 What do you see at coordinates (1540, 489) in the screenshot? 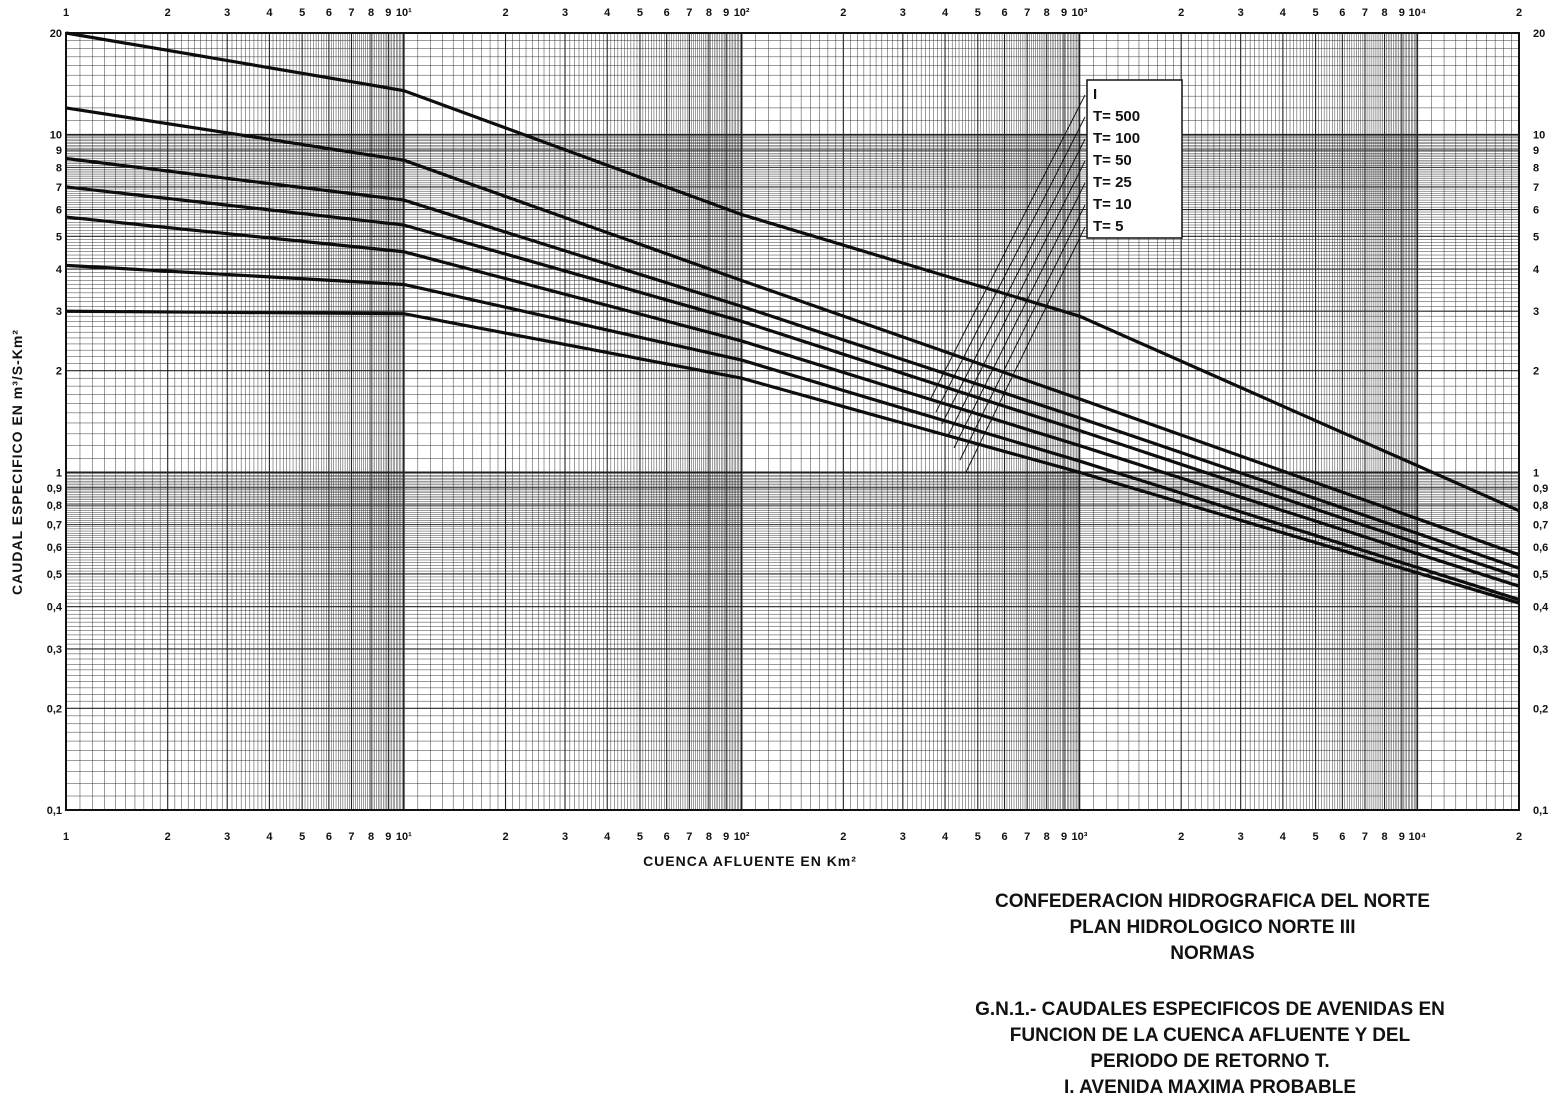
I see `y-tick-label-right: 0,9` at bounding box center [1540, 489].